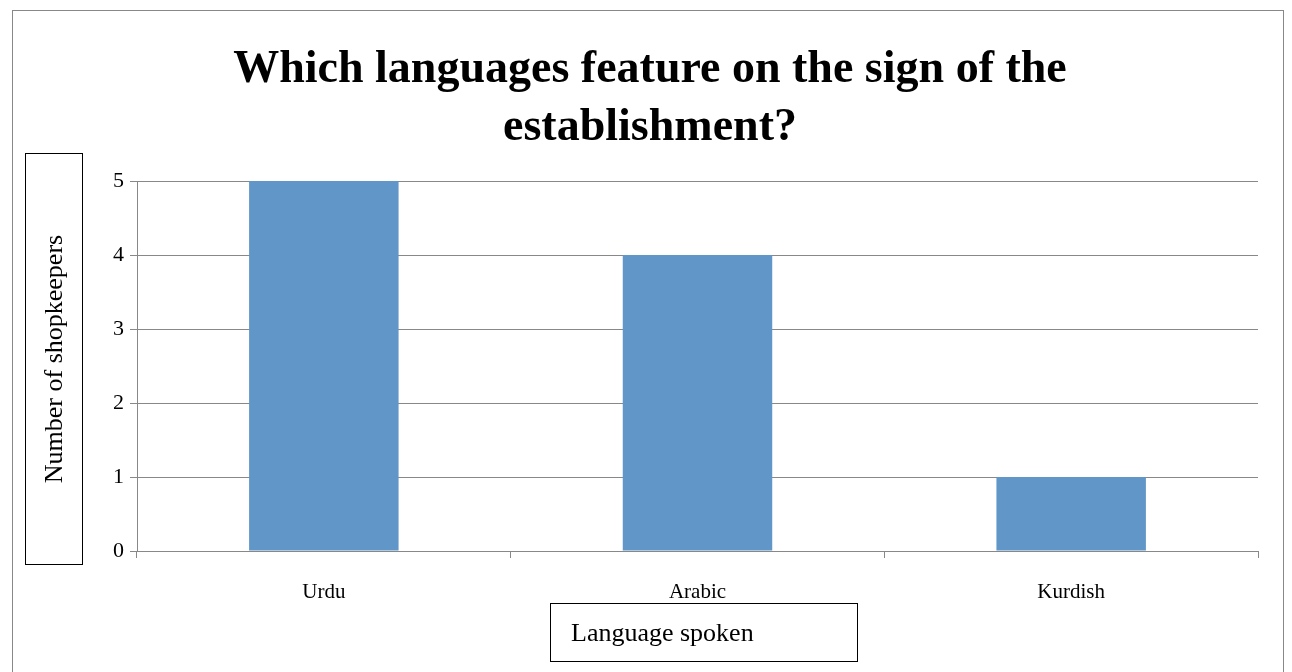  I want to click on y-tick-label: 2, so click(118, 401).